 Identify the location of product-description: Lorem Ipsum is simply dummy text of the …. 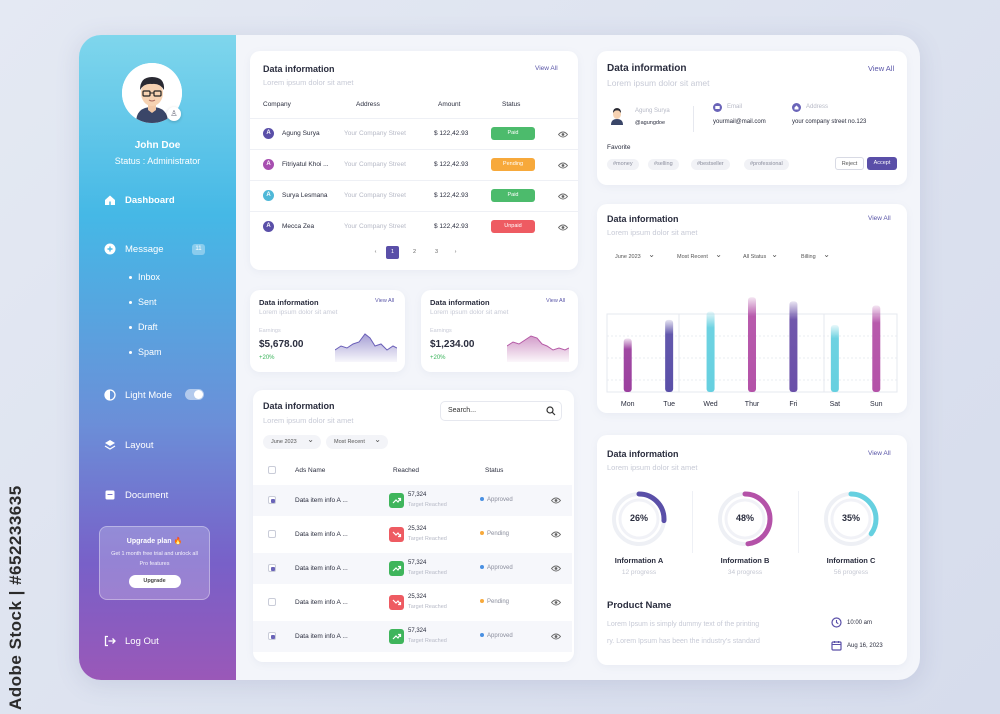
(683, 624).